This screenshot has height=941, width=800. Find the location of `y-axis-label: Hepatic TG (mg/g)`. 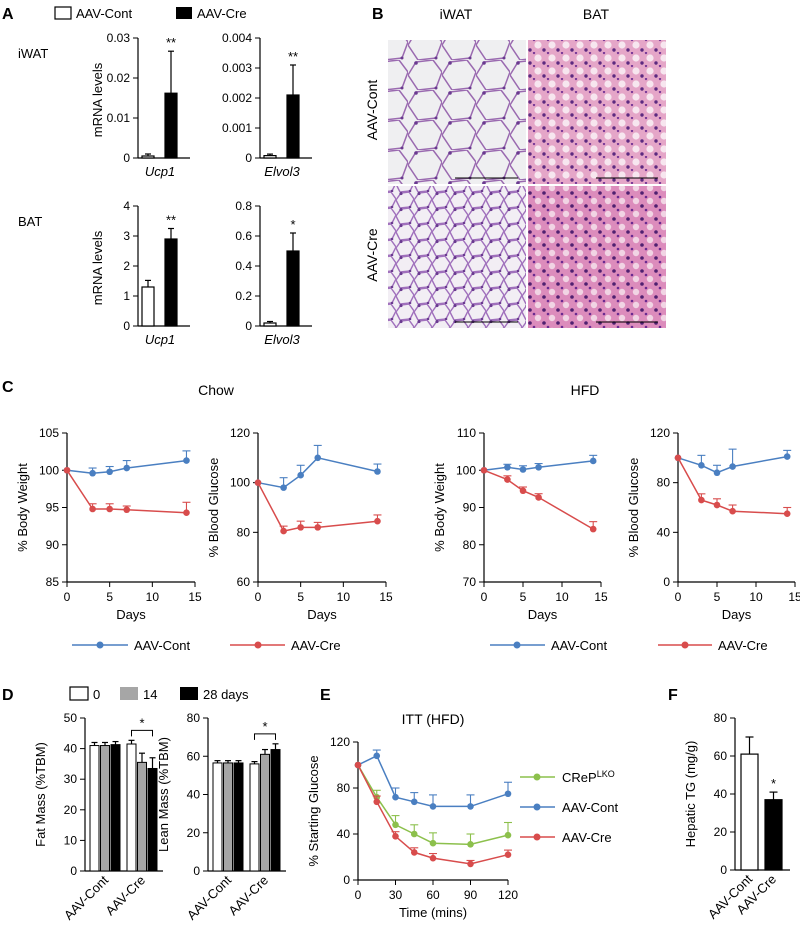

y-axis-label: Hepatic TG (mg/g) is located at coordinates (690, 794).